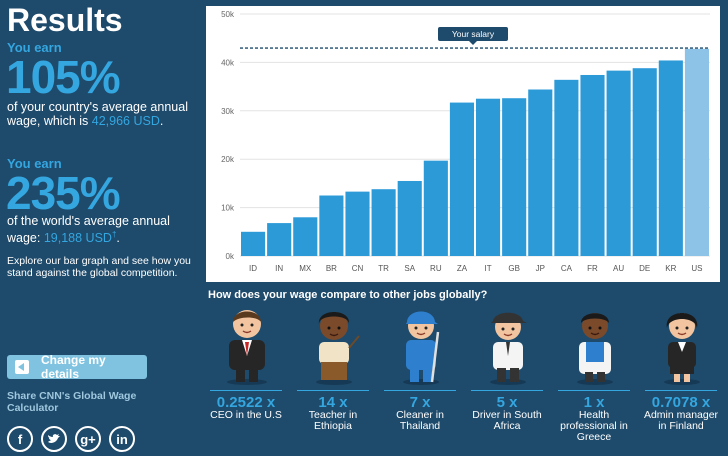 This screenshot has width=728, height=456. I want to click on twitter-icon, so click(54, 439).